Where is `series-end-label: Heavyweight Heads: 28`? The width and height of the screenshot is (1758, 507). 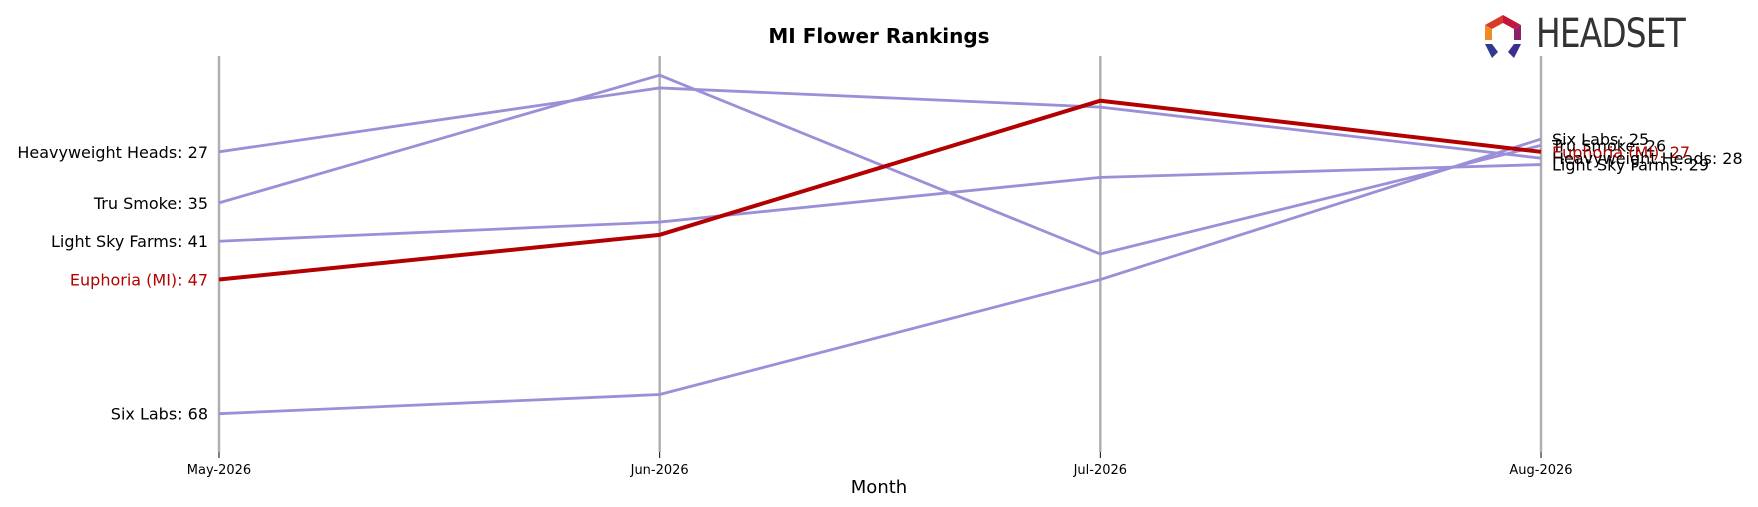 series-end-label: Heavyweight Heads: 28 is located at coordinates (1647, 158).